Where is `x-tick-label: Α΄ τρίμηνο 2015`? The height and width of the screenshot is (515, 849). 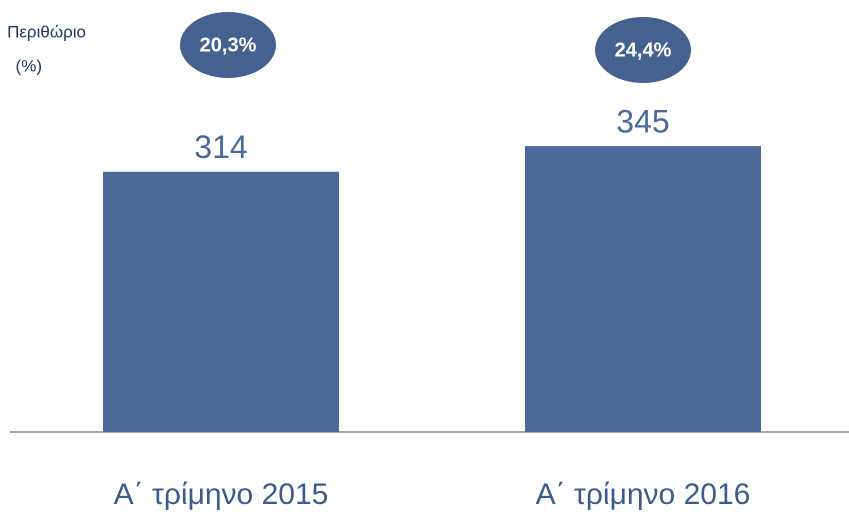
x-tick-label: Α΄ τρίμηνο 2015 is located at coordinates (221, 494).